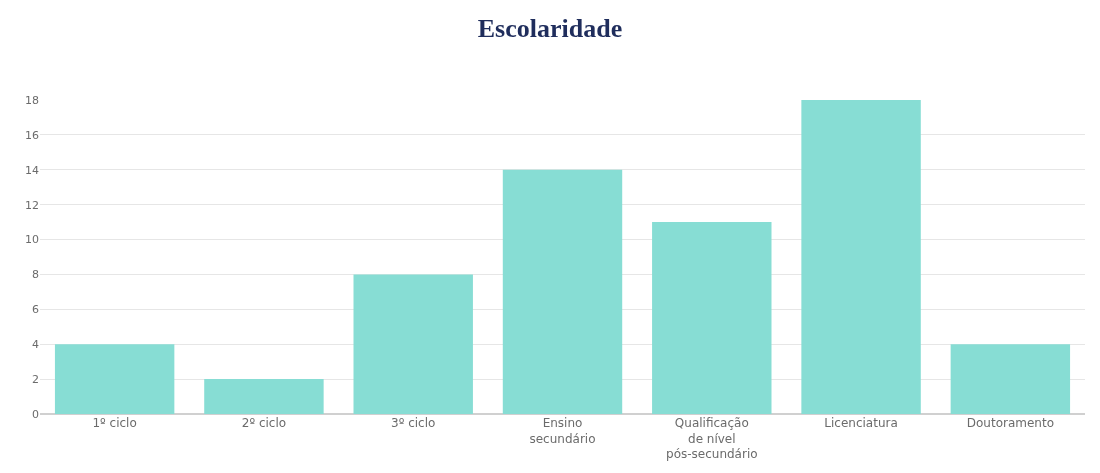 The width and height of the screenshot is (1100, 473). I want to click on x-tick-label: Qualificação de nível pós-secundário, so click(712, 439).